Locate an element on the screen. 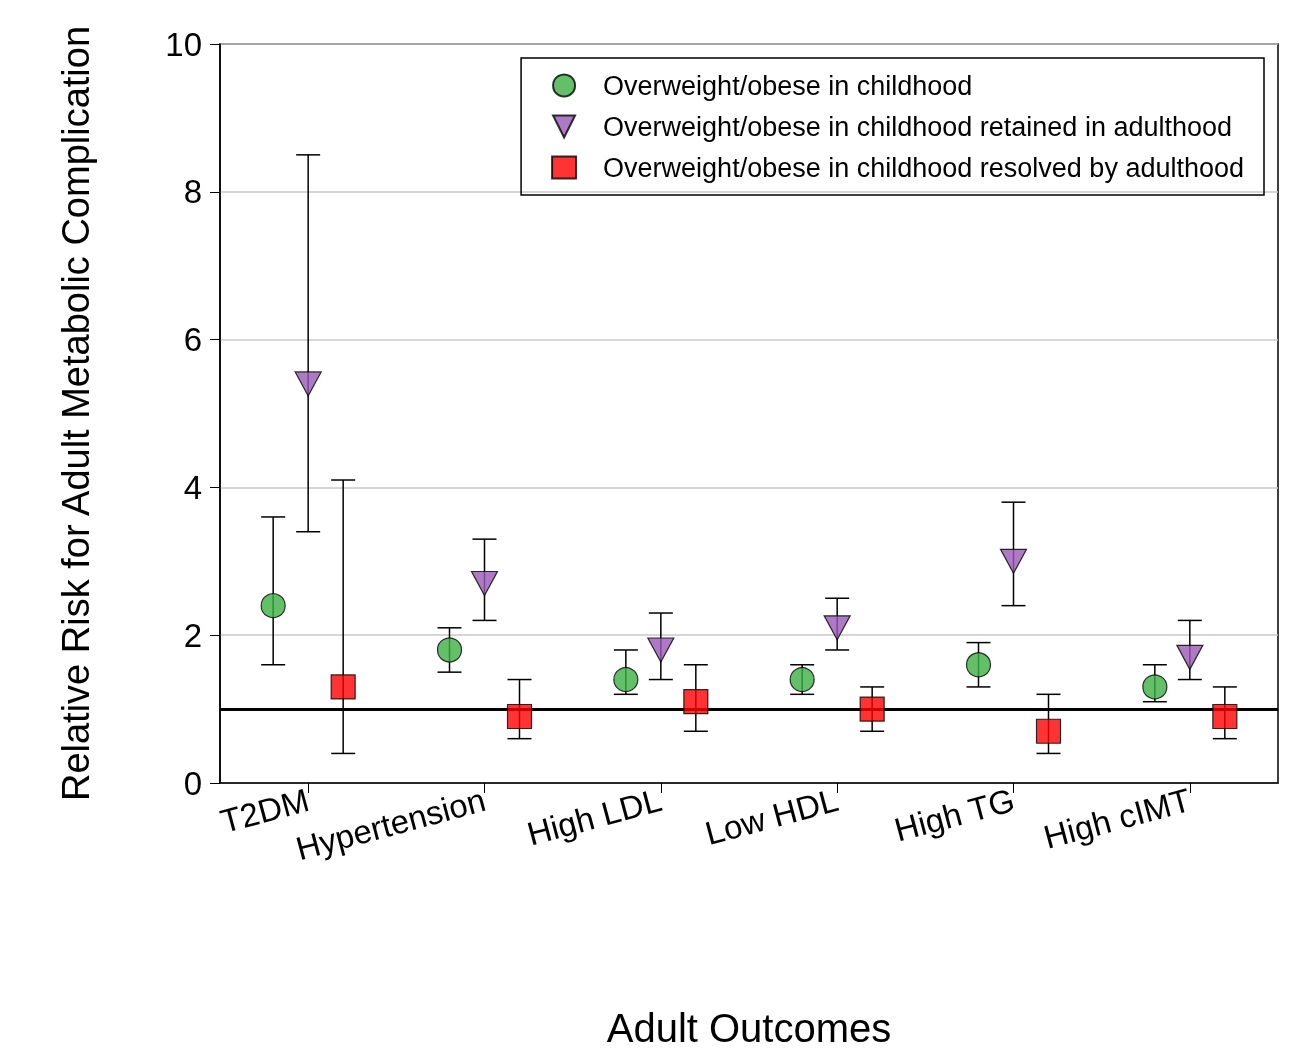 This screenshot has width=1296, height=1055. x-tick-label: High cIMT is located at coordinates (1117, 818).